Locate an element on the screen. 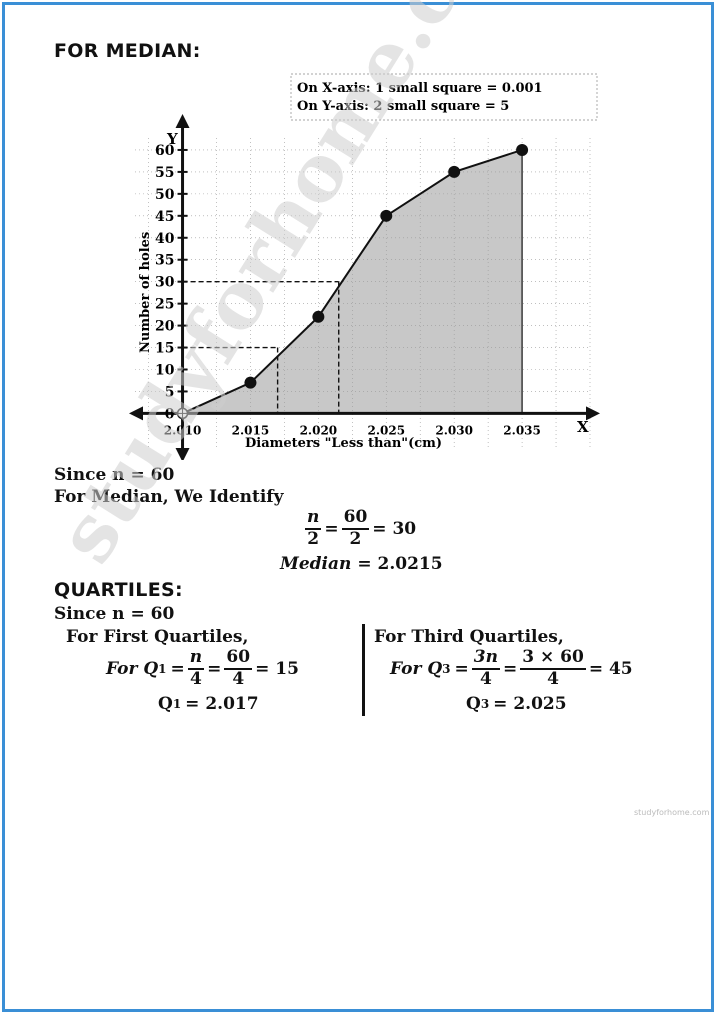  chart-series-line is located at coordinates (352, 282).